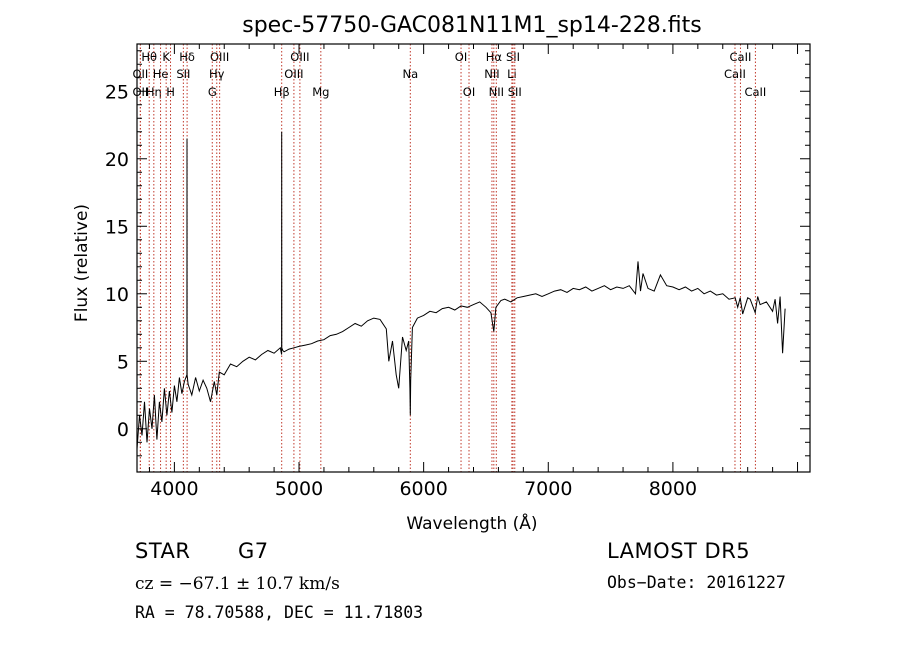  I want to click on x-axis-label: Wavelength (Å), so click(471, 523).